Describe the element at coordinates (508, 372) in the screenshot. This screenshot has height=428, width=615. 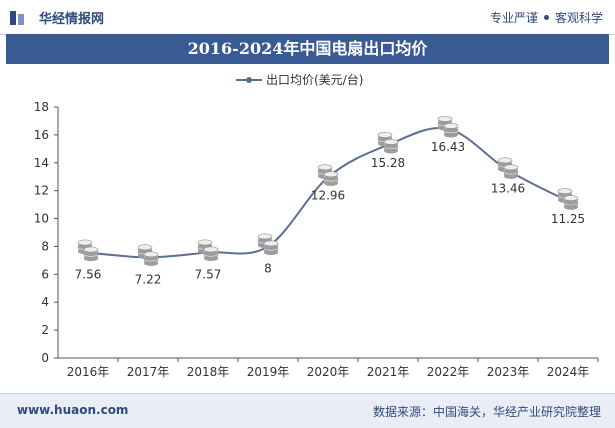
I see `x-tick-label: 2023年` at that location.